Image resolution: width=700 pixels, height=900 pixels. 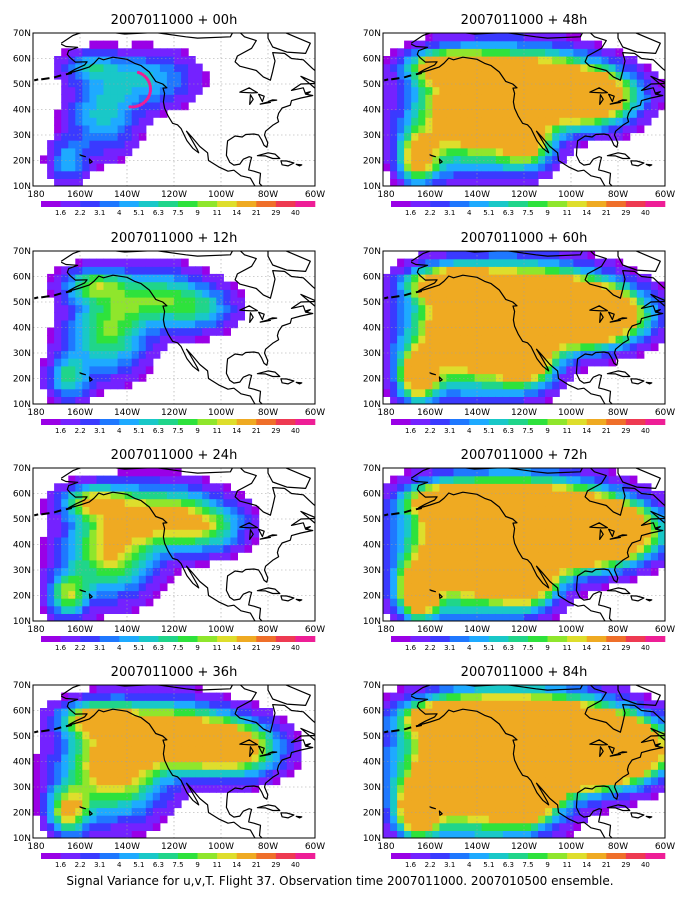 What do you see at coordinates (508, 114) in the screenshot?
I see `west-coastline` at bounding box center [508, 114].